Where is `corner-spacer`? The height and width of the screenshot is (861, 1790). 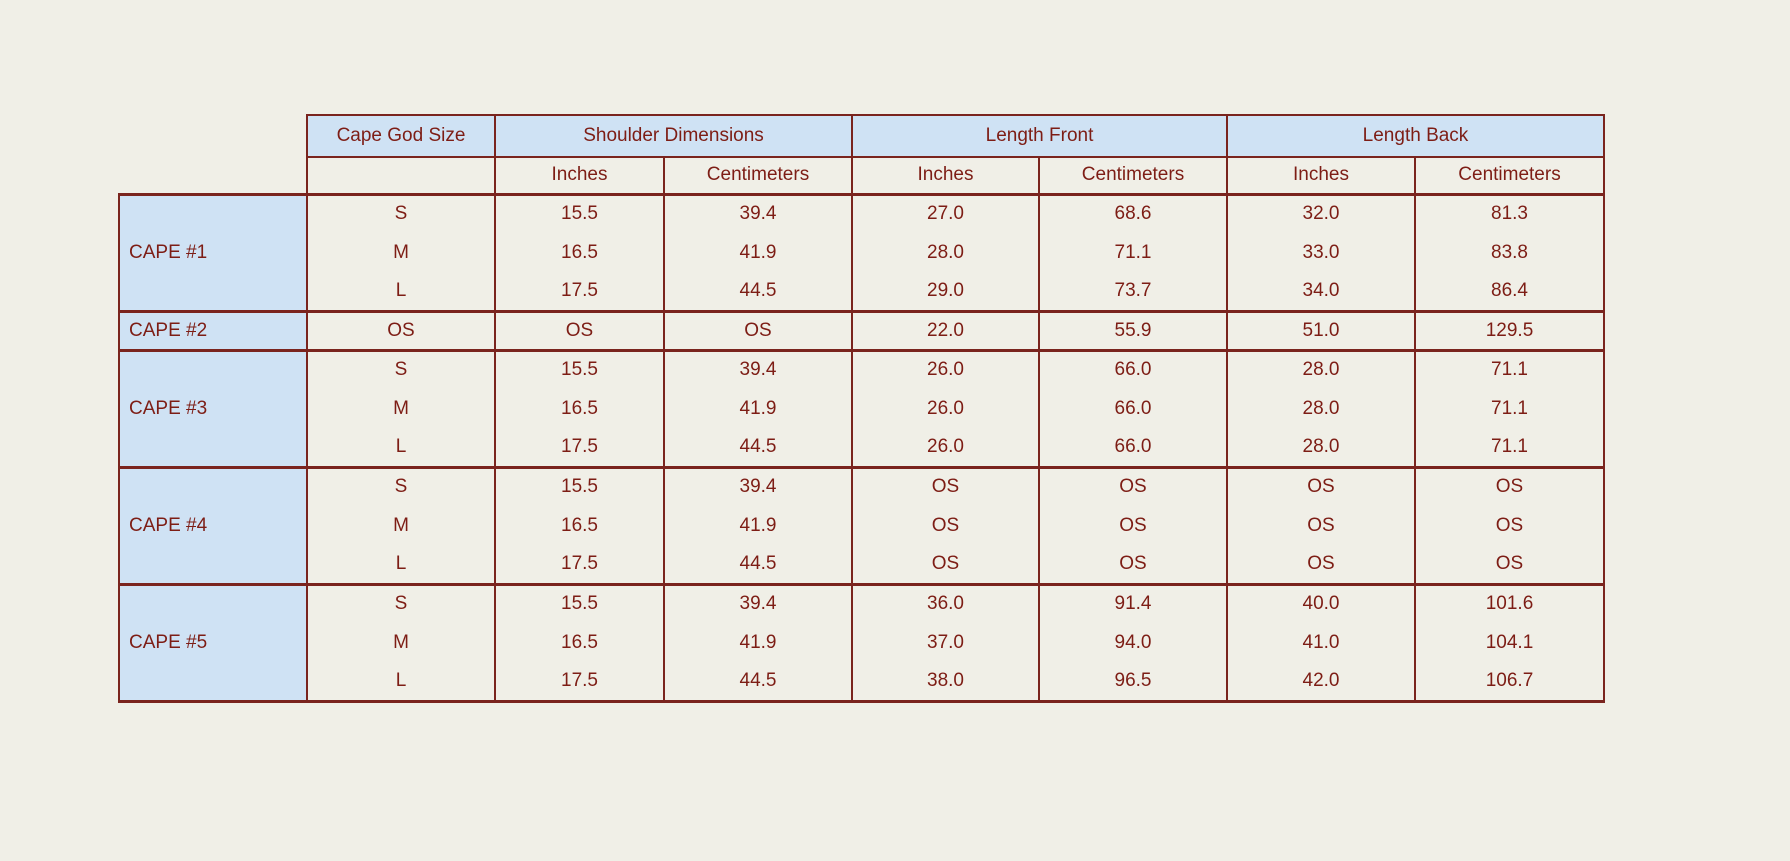
corner-spacer is located at coordinates (213, 175).